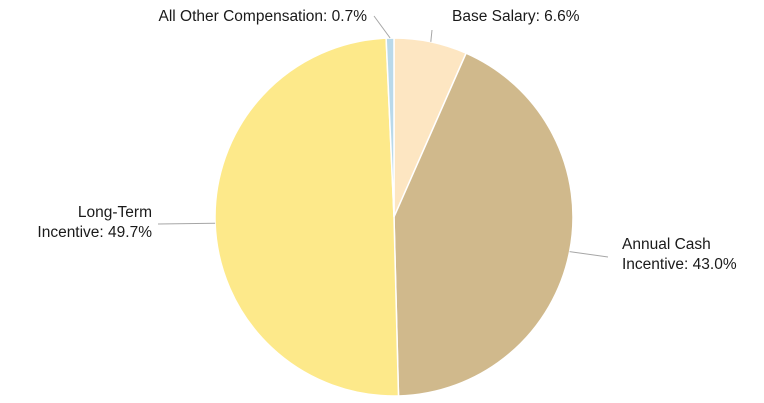 This screenshot has height=403, width=764. What do you see at coordinates (679, 264) in the screenshot?
I see `slice-label-line: Incentive: 43.0%` at bounding box center [679, 264].